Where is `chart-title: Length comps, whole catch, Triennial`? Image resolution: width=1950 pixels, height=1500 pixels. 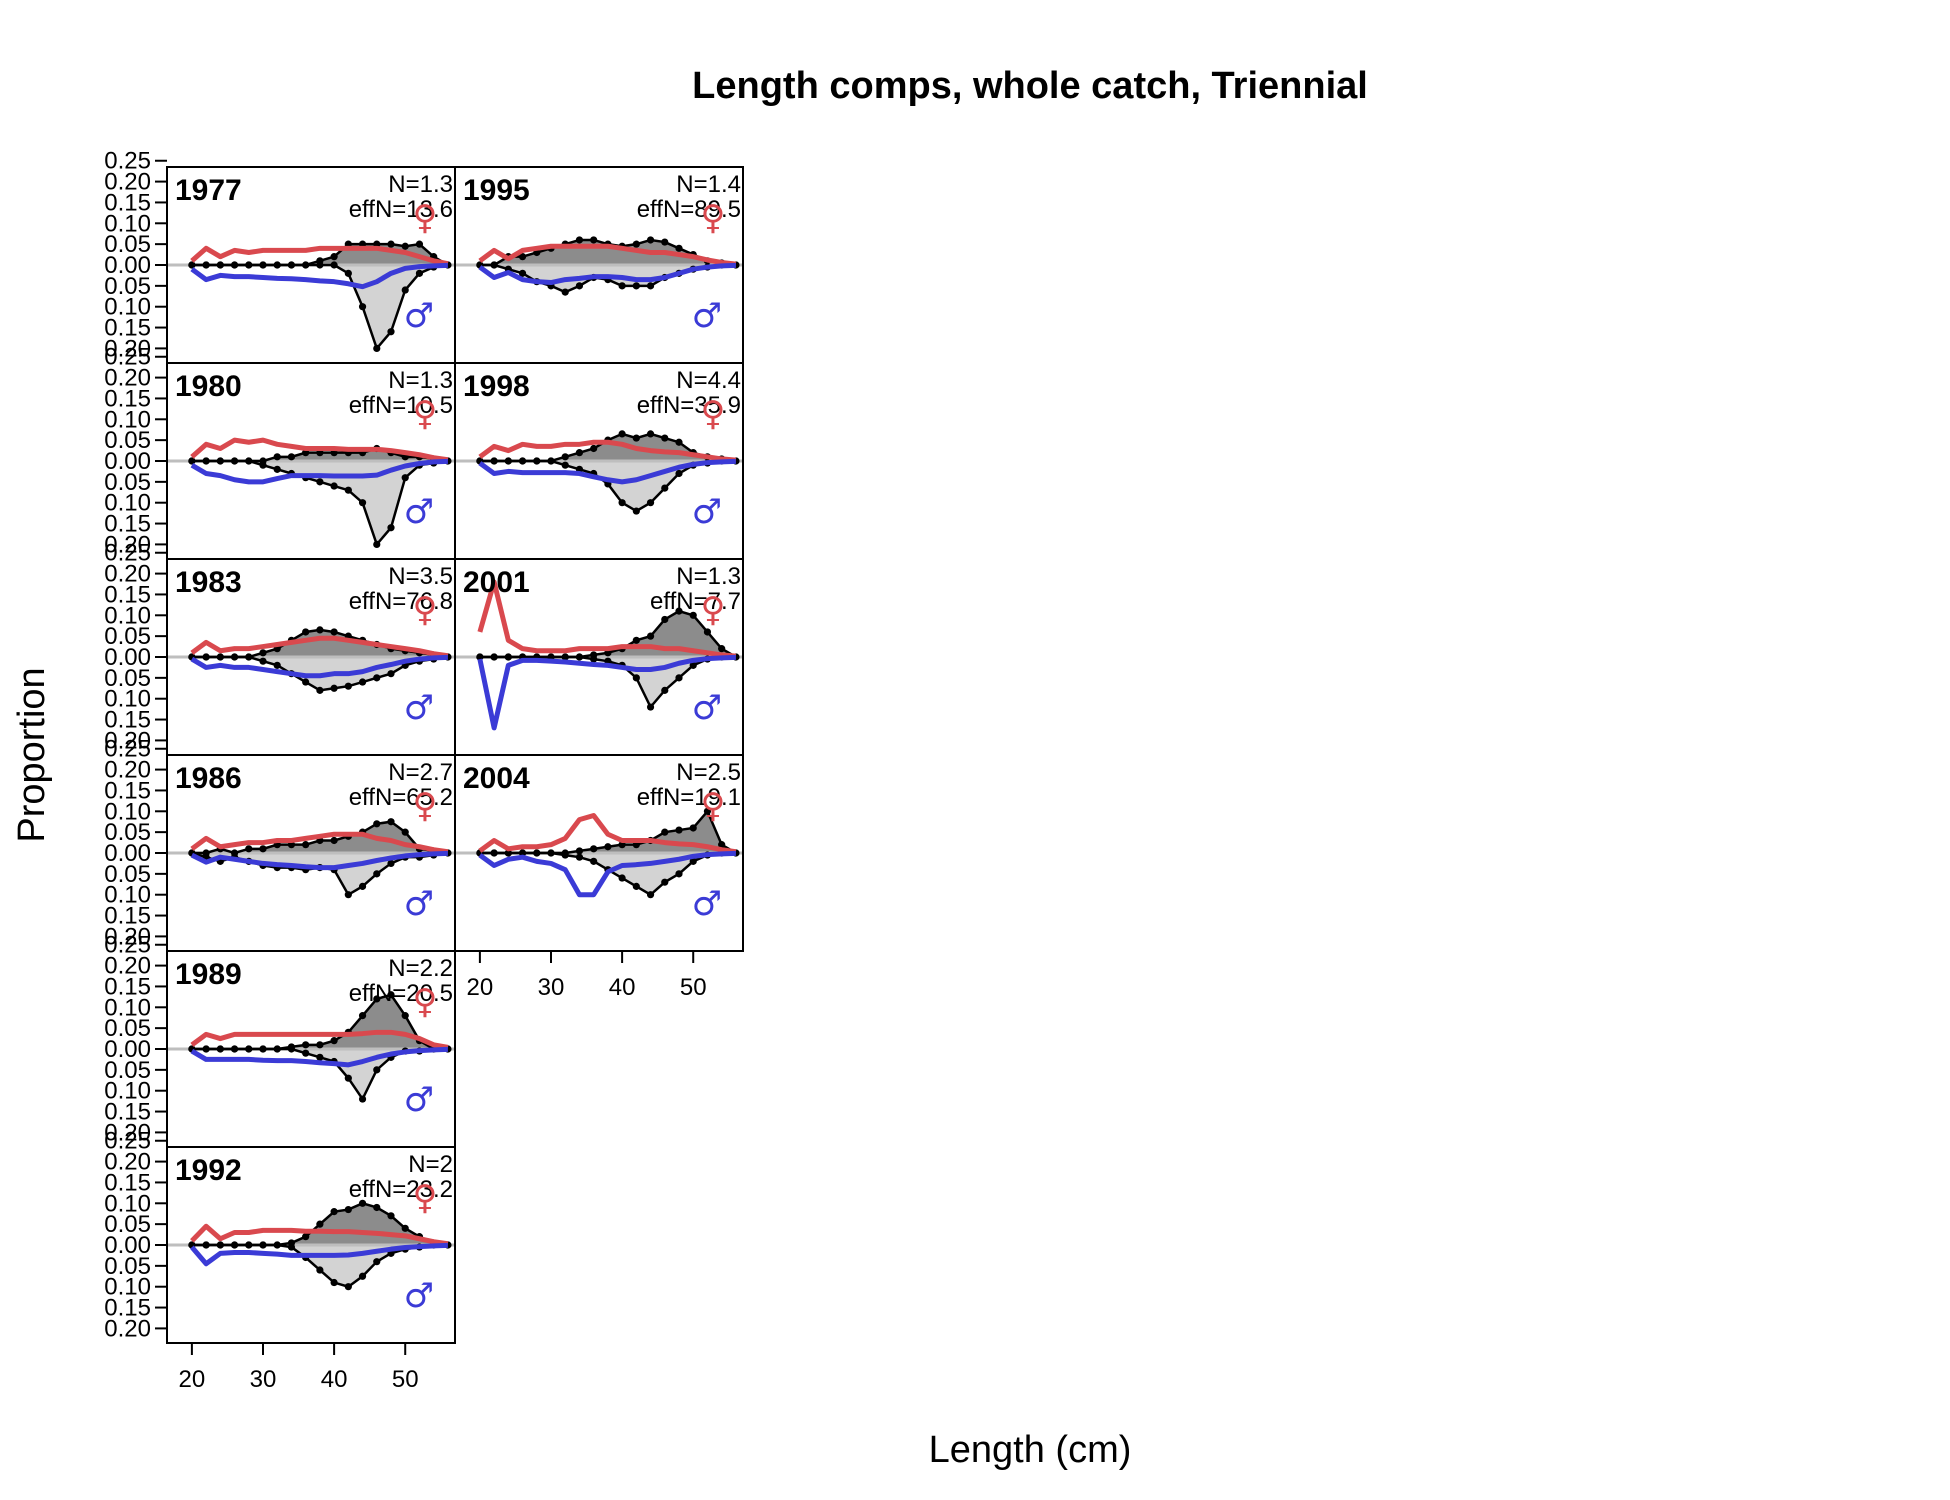 chart-title: Length comps, whole catch, Triennial is located at coordinates (1030, 86).